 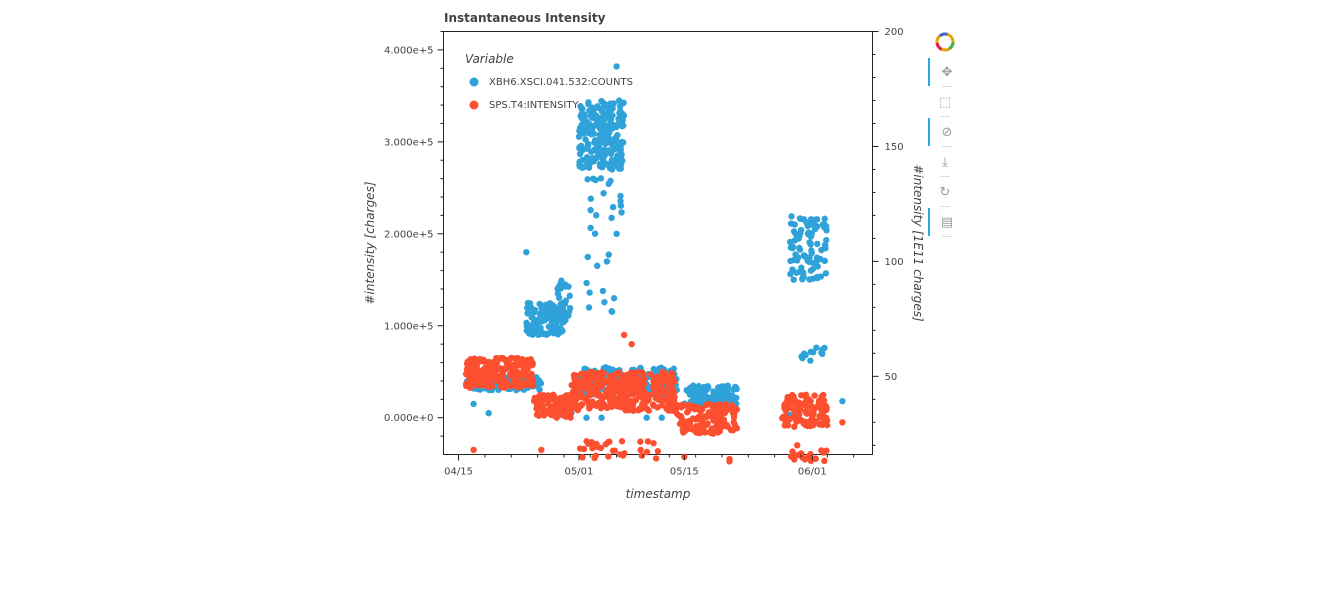 I want to click on hover-icon: ▤, so click(x=946, y=222).